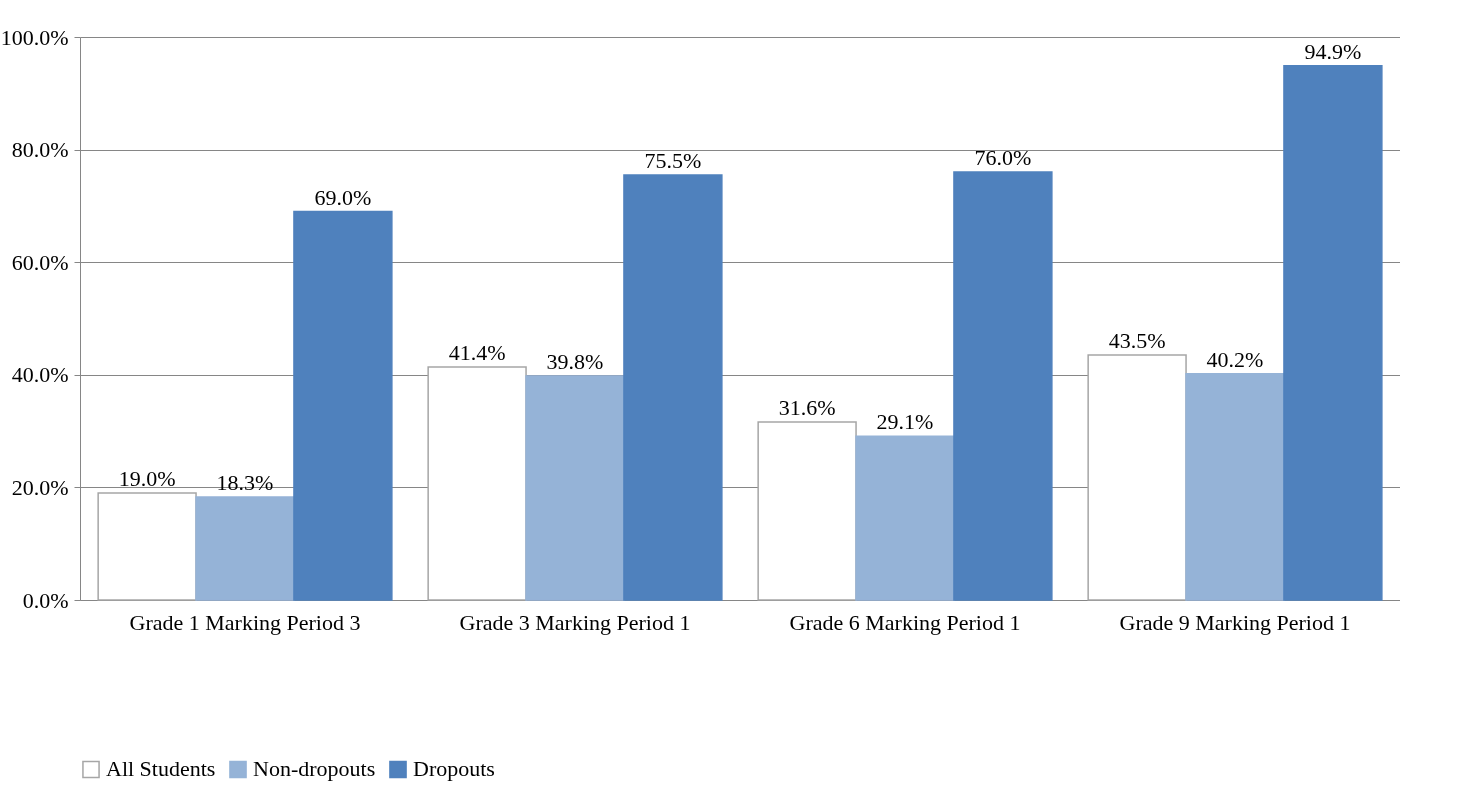 Image resolution: width=1460 pixels, height=797 pixels. I want to click on data-label: 19.0%, so click(147, 479).